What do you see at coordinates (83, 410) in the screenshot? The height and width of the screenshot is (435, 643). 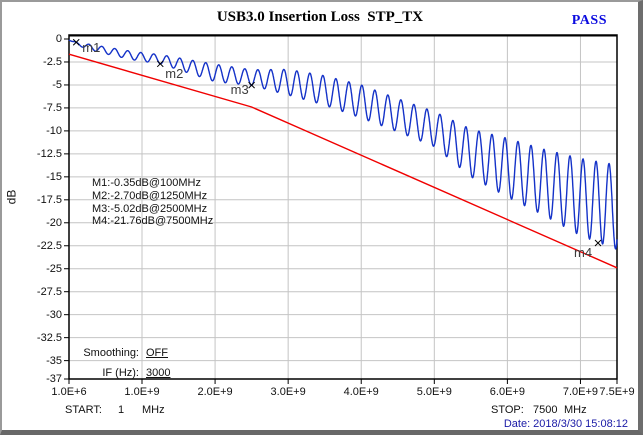 I see `start-label: START:` at bounding box center [83, 410].